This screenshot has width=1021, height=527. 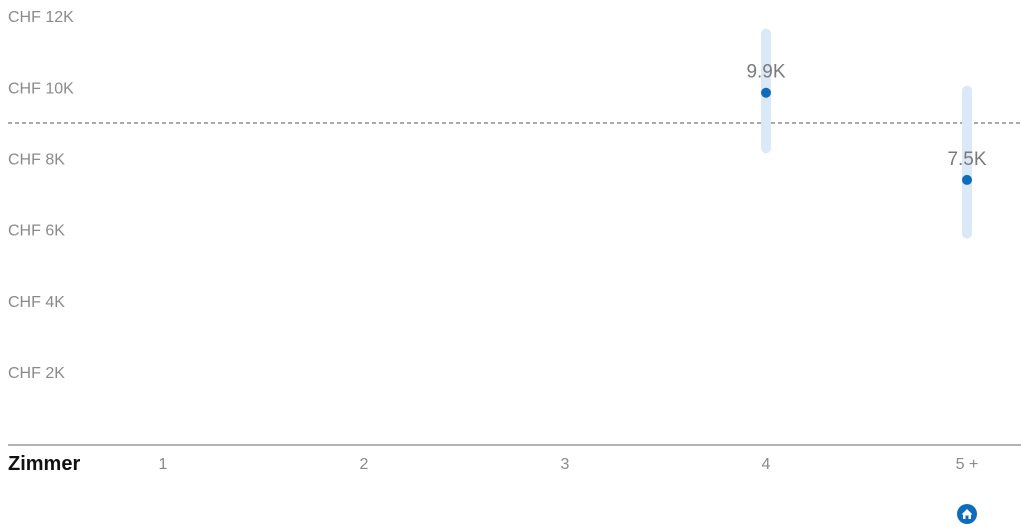 I want to click on x-axis-ticks: 1 2 3 4 5 +, so click(x=569, y=464).